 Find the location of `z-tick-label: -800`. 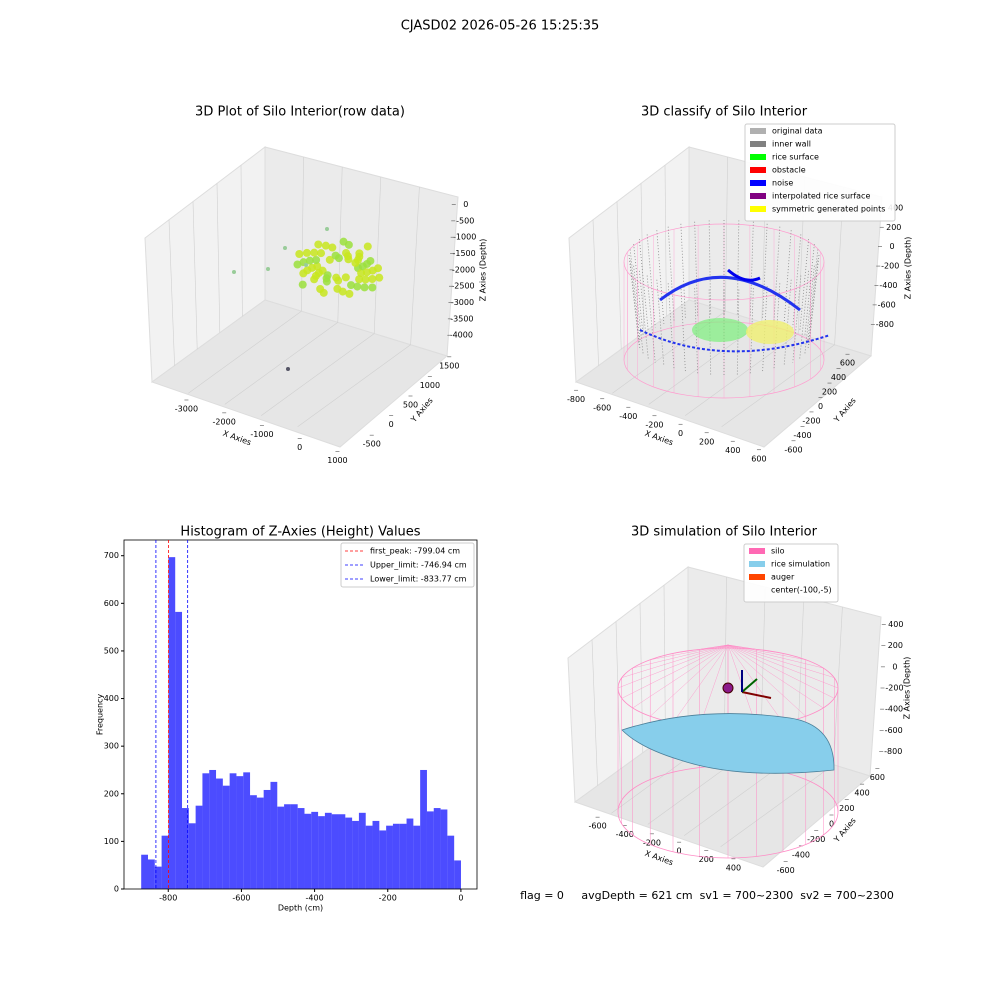

z-tick-label: -800 is located at coordinates (885, 324).